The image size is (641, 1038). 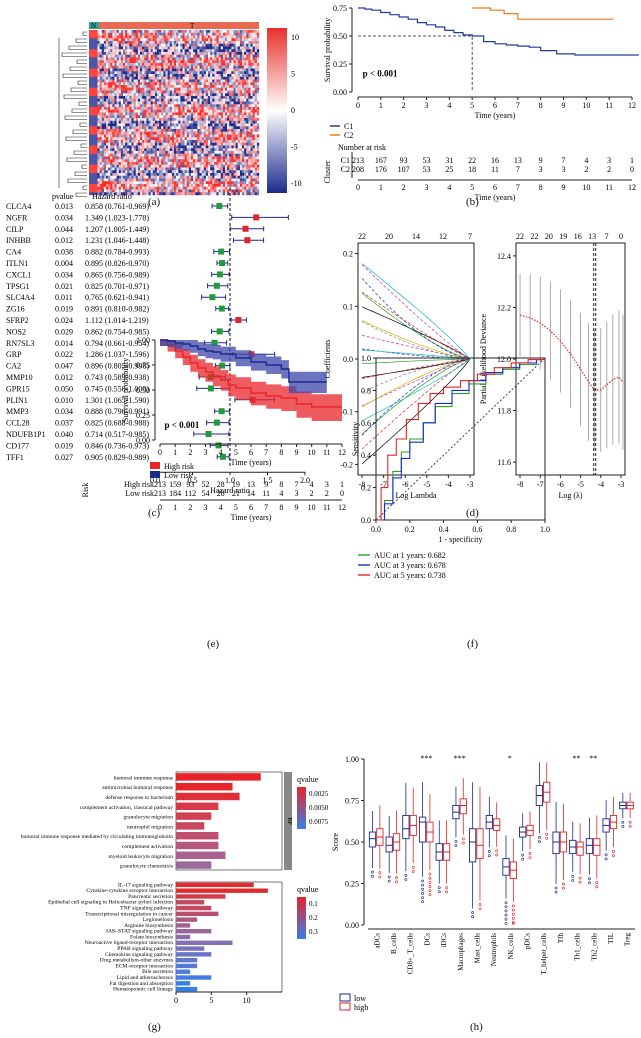 What do you see at coordinates (632, 160) in the screenshot?
I see `risk-value: 1` at bounding box center [632, 160].